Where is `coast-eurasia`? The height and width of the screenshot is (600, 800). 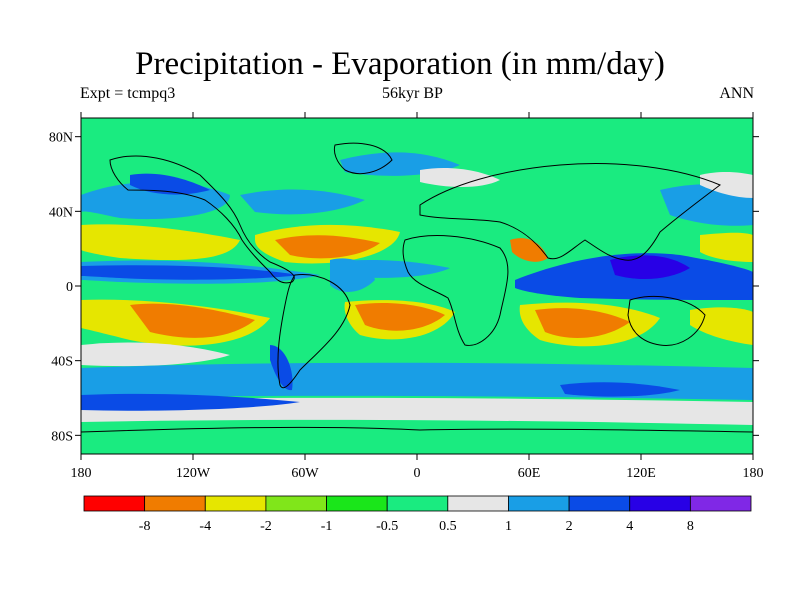
coast-eurasia is located at coordinates (570, 212).